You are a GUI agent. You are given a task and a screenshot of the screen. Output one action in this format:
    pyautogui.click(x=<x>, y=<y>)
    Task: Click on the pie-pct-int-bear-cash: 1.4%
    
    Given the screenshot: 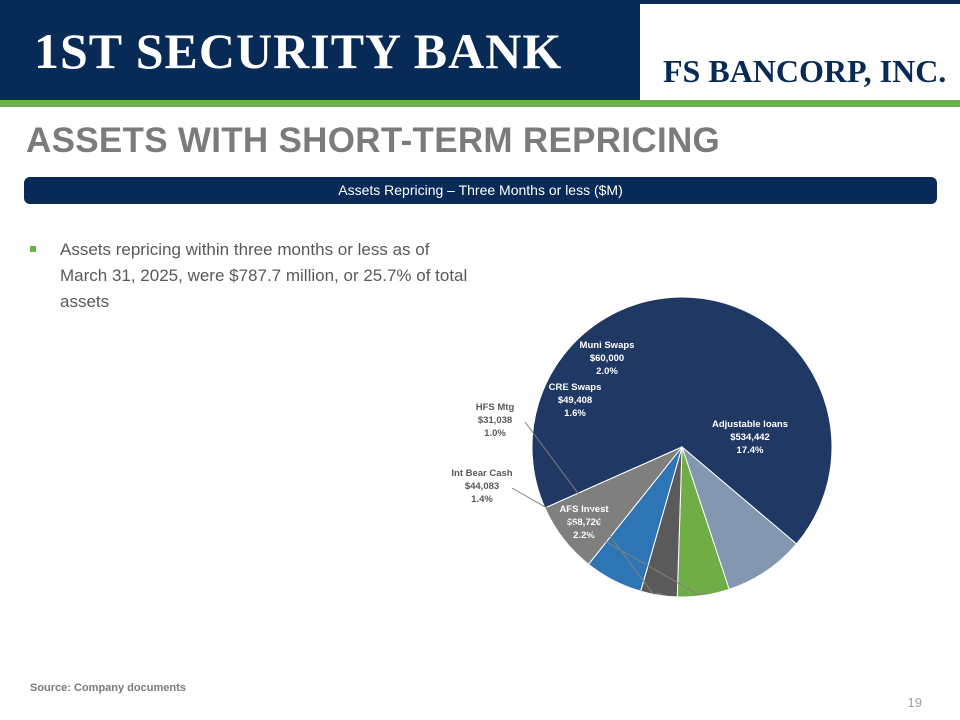 What is the action you would take?
    pyautogui.click(x=482, y=499)
    